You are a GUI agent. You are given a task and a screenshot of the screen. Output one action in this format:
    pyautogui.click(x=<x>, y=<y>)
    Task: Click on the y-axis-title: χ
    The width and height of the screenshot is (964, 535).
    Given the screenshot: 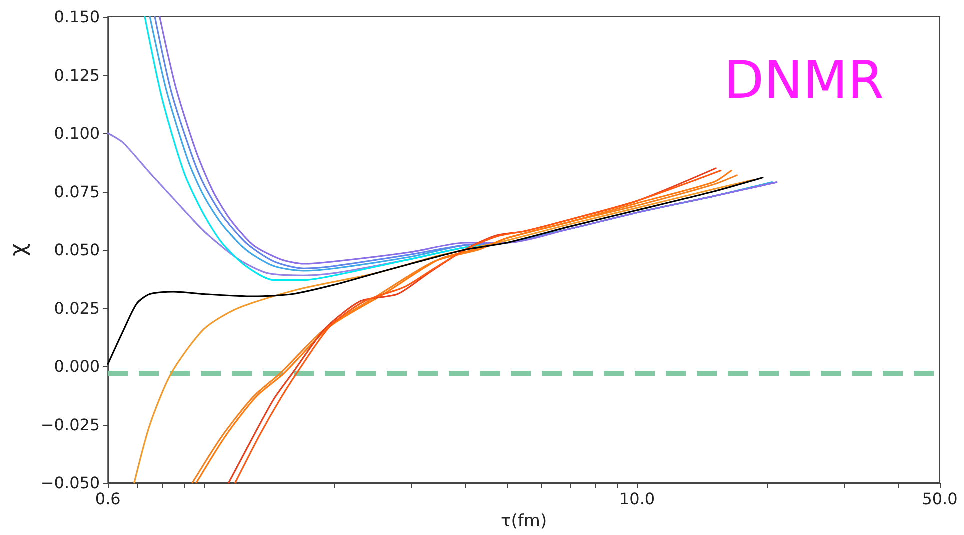 What is the action you would take?
    pyautogui.click(x=19, y=249)
    